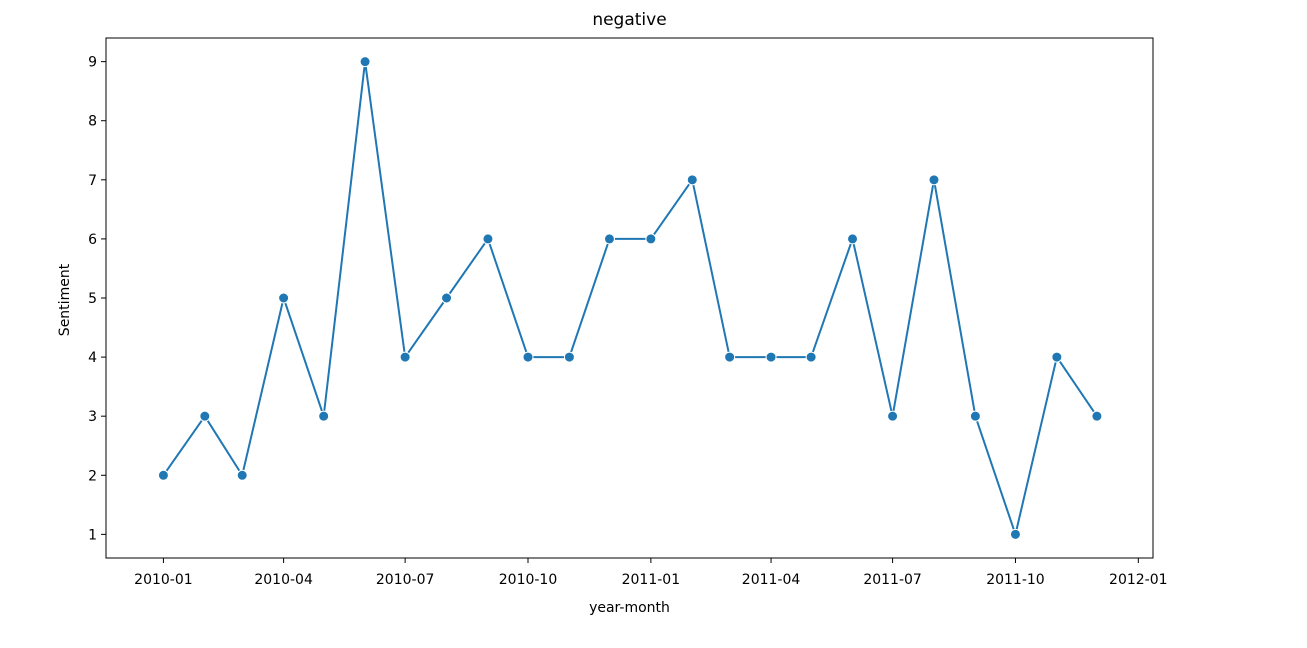 Image resolution: width=1307 pixels, height=648 pixels. I want to click on y-tick-label: 1, so click(92, 535).